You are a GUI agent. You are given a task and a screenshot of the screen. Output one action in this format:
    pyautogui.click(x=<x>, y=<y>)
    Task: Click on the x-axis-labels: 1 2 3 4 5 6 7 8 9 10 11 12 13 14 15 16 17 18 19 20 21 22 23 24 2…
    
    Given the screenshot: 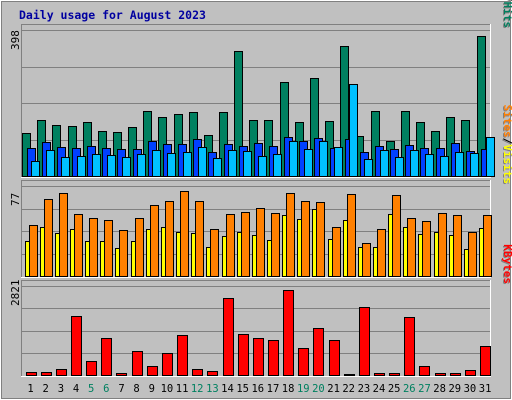 What is the action you would take?
    pyautogui.click(x=259, y=389)
    